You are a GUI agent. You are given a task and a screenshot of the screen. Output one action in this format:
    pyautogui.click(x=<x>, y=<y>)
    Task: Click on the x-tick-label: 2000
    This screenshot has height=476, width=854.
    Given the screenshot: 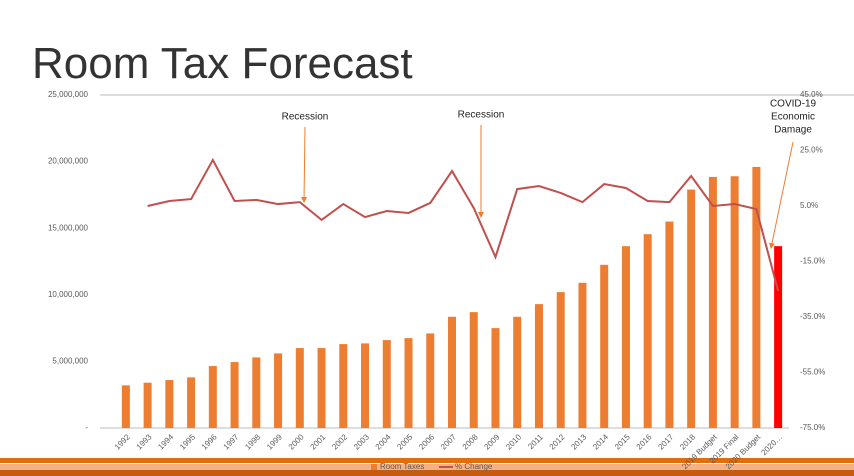 What is the action you would take?
    pyautogui.click(x=296, y=441)
    